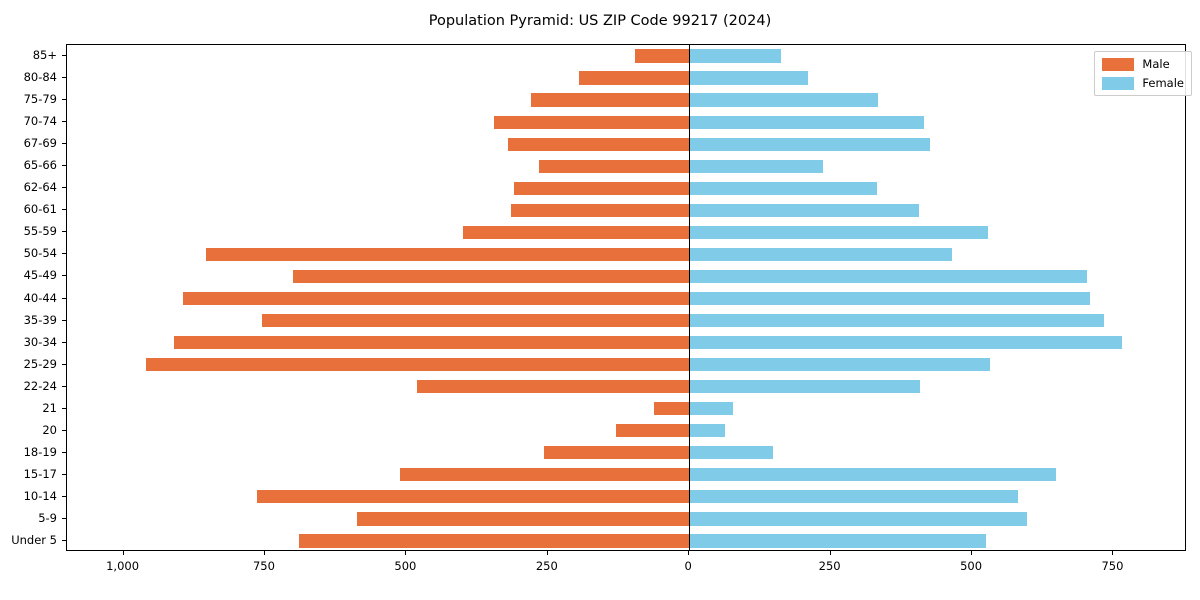  What do you see at coordinates (47, 517) in the screenshot?
I see `y-axis-tick-label: 5-9` at bounding box center [47, 517].